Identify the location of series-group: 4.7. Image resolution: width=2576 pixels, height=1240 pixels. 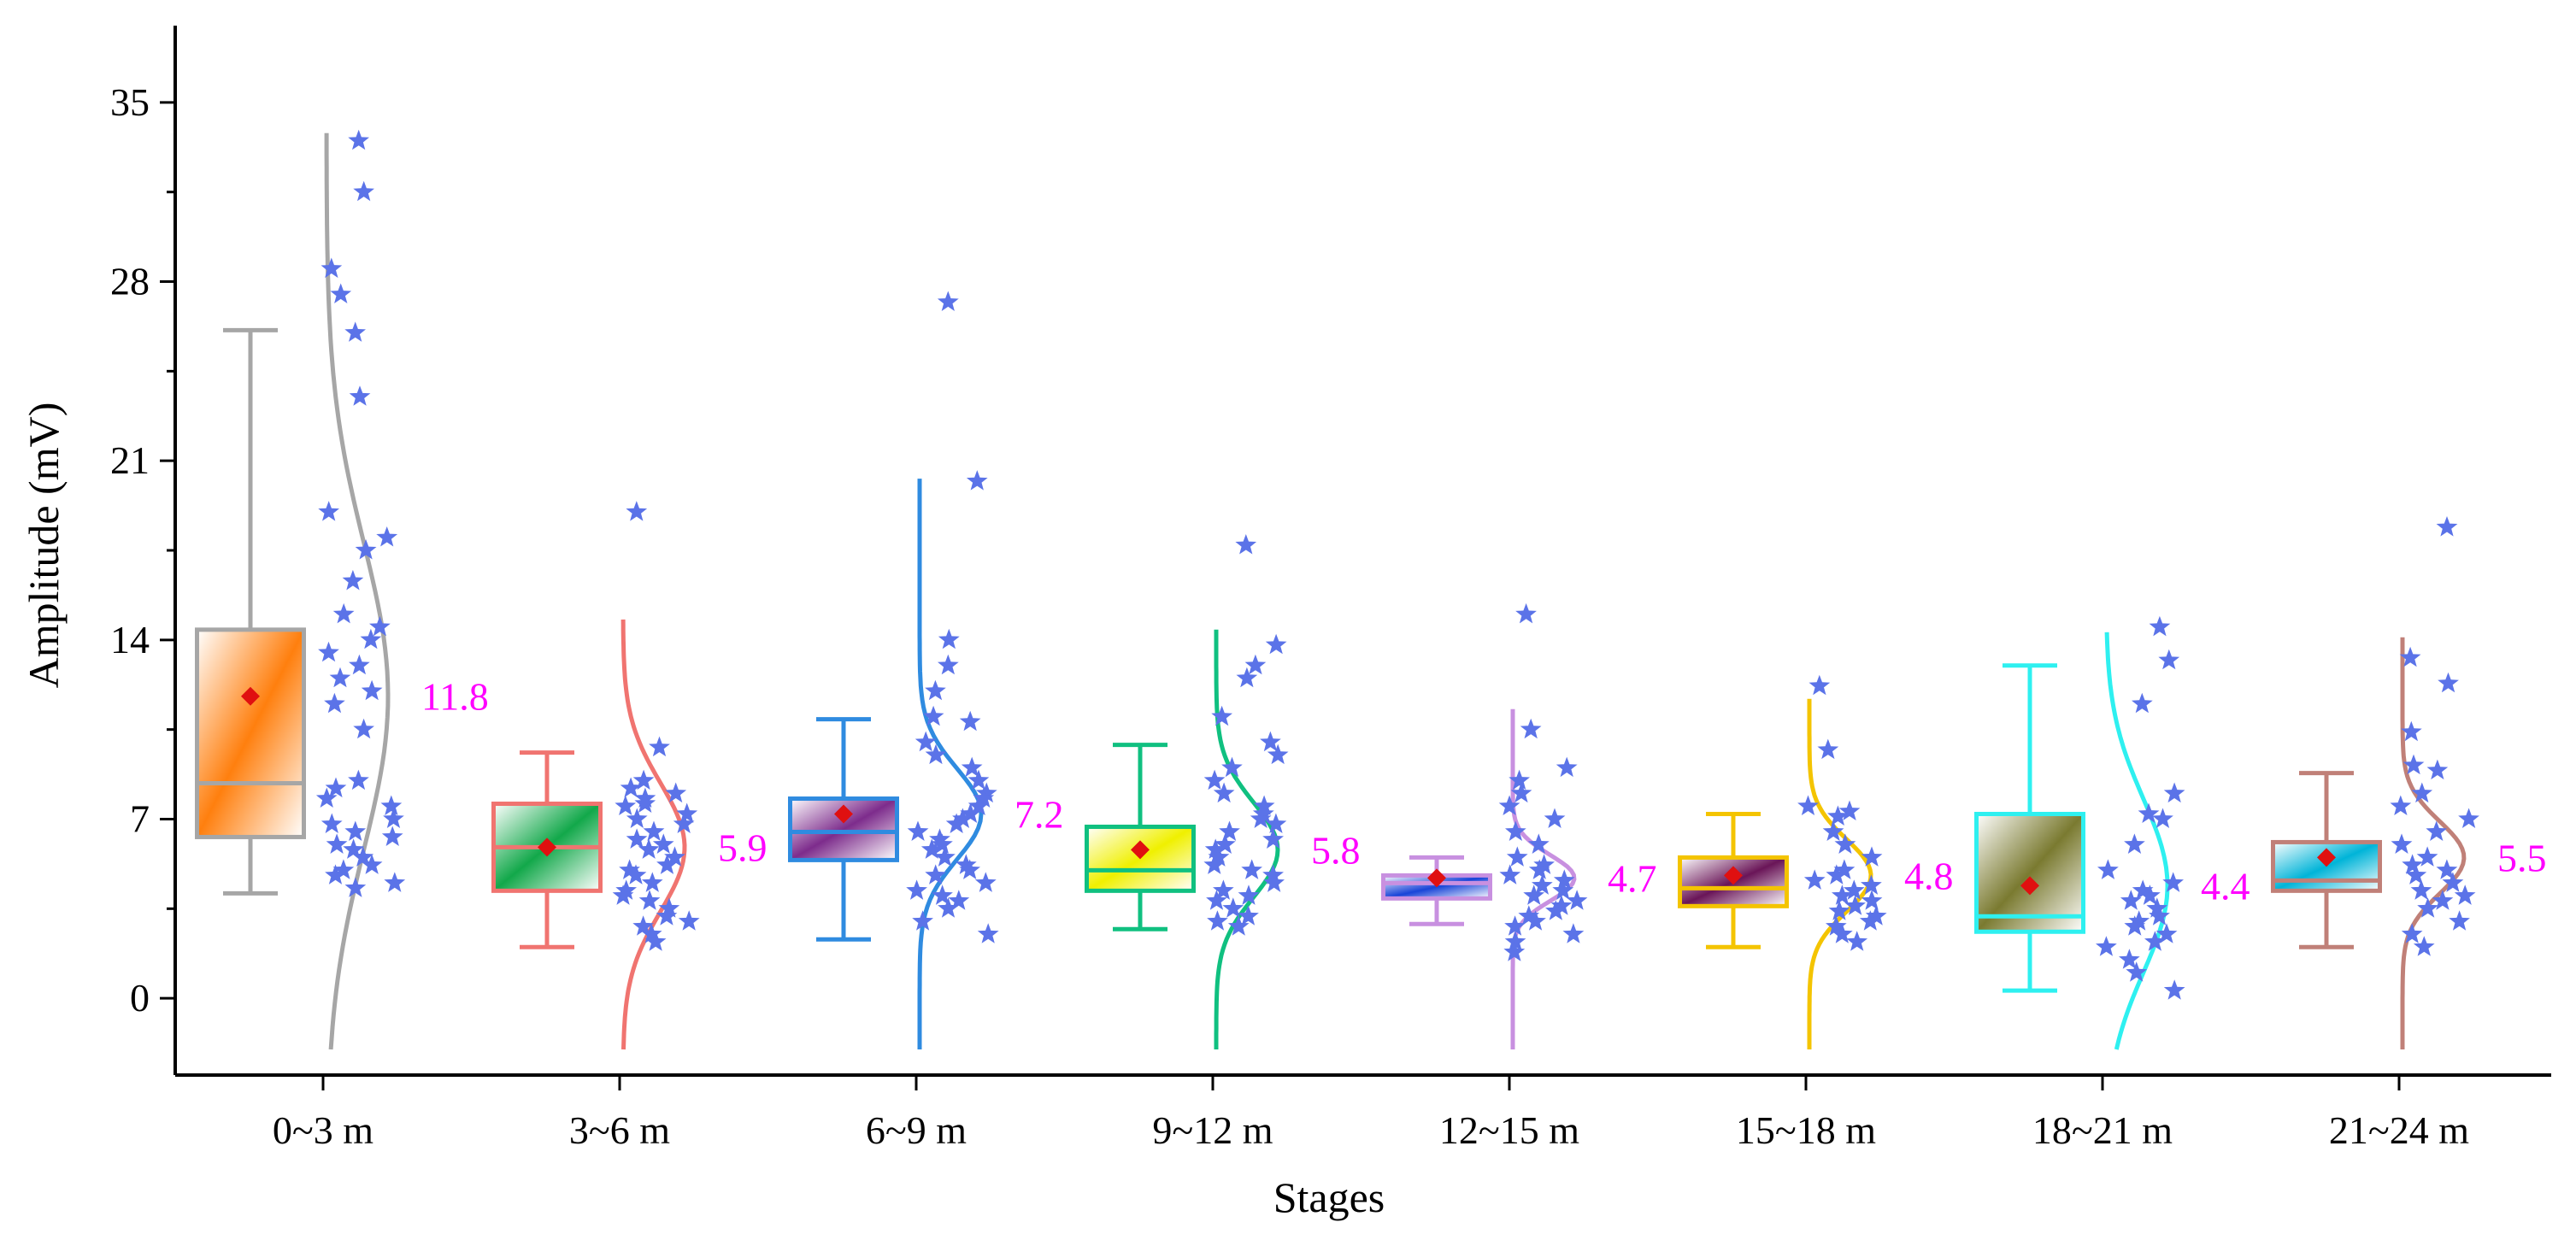
(1519, 825).